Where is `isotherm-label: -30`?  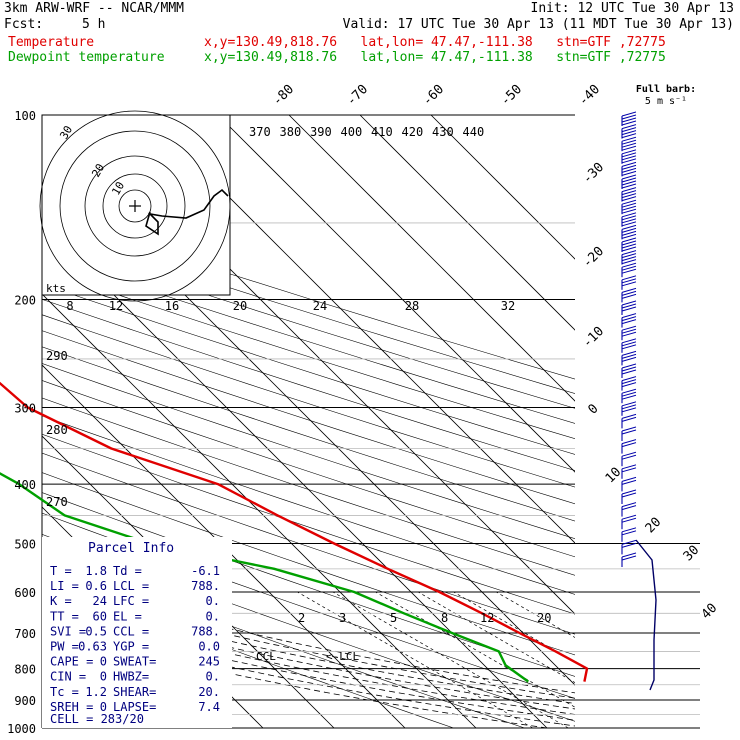 isotherm-label: -30 is located at coordinates (593, 173).